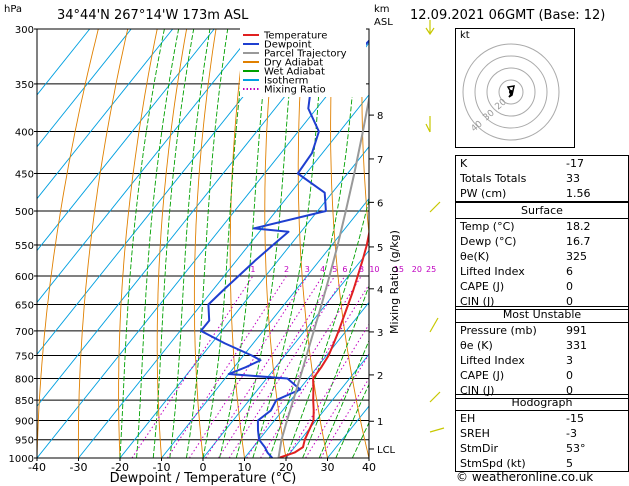 The height and width of the screenshot is (486, 629). What do you see at coordinates (153, 15) in the screenshot?
I see `location-title: 34°44'N 267°14'W 173m ASL` at bounding box center [153, 15].